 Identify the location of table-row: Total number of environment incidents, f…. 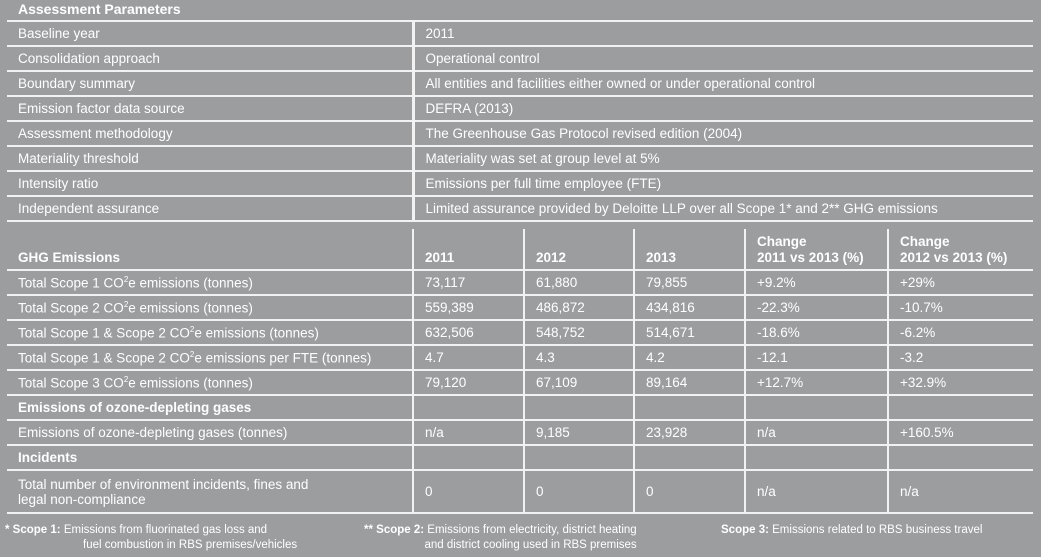
(520, 492).